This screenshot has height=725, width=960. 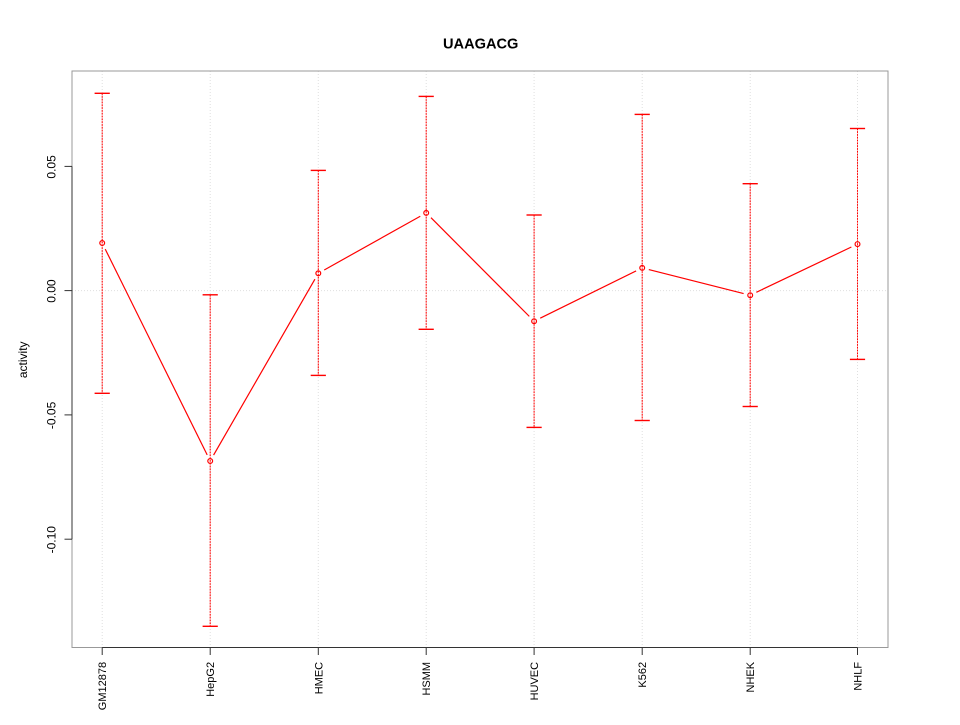 What do you see at coordinates (52, 415) in the screenshot?
I see `svg-text: -0.05` at bounding box center [52, 415].